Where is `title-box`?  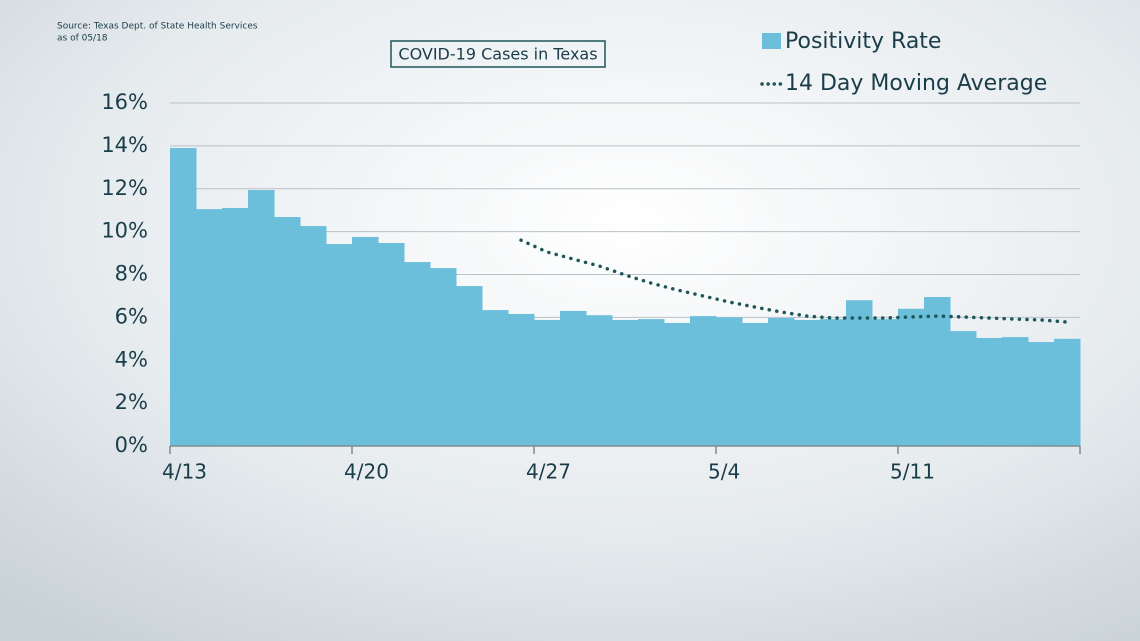 title-box is located at coordinates (498, 54).